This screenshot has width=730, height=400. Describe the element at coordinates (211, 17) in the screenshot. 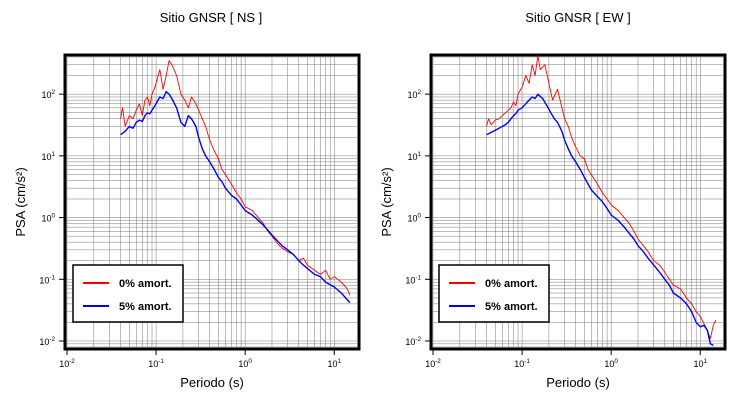

I see `chart-title: Sitio GNSR [ NS ]` at that location.